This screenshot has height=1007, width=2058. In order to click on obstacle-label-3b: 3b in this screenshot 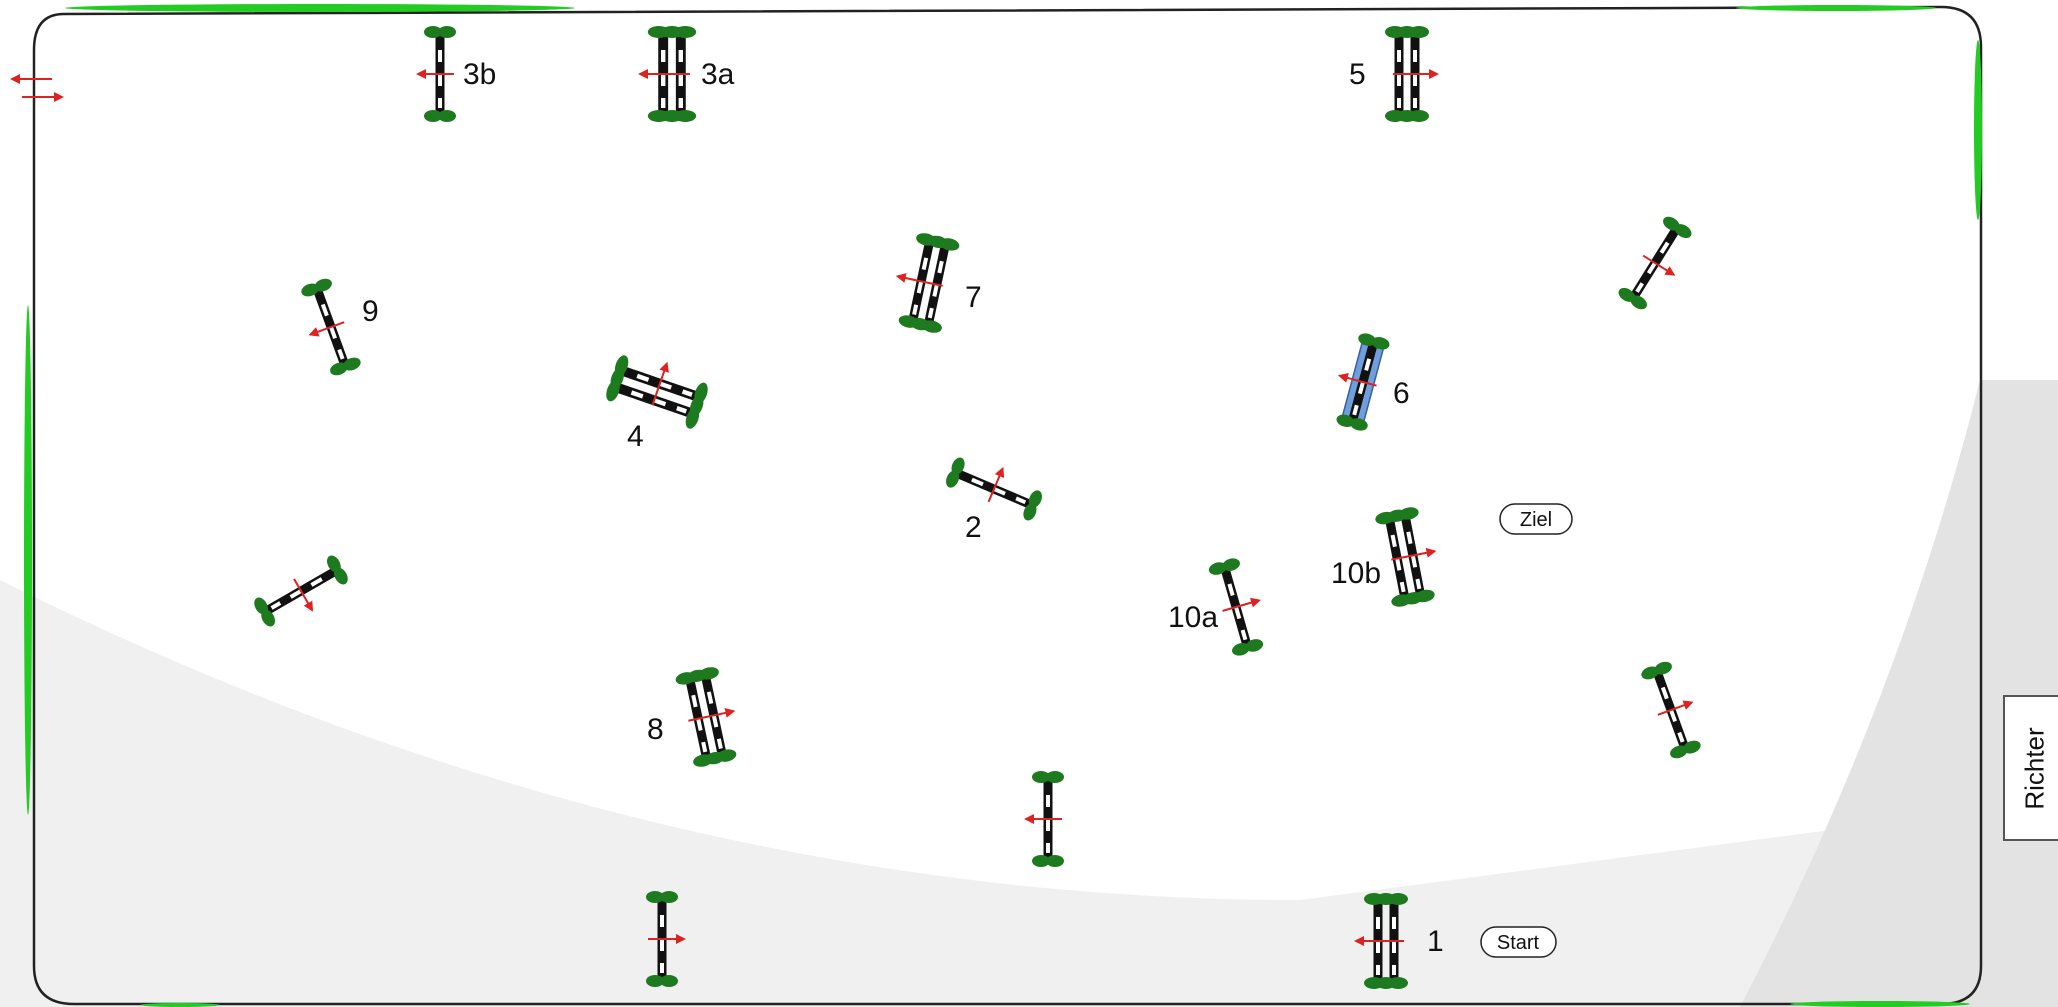, I will do `click(479, 74)`.